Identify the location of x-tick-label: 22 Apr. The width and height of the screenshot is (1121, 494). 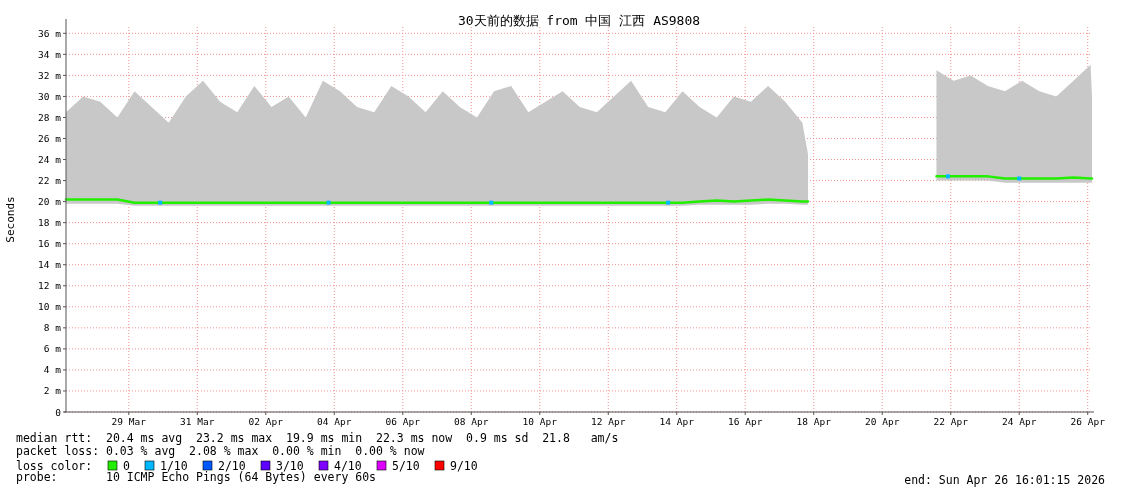
(951, 421).